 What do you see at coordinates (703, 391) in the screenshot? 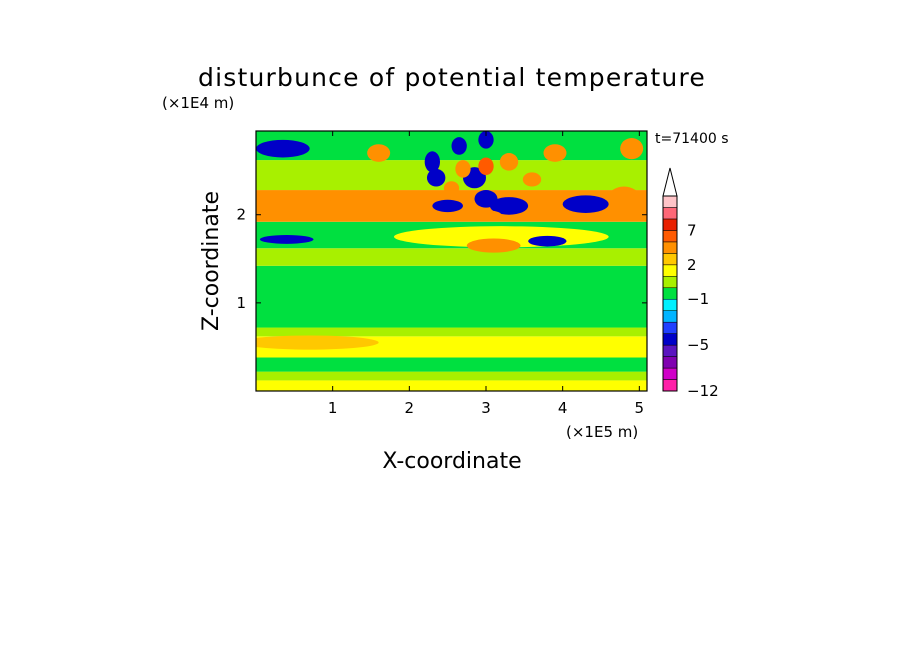
I see `colorbar-tick-label: −12` at bounding box center [703, 391].